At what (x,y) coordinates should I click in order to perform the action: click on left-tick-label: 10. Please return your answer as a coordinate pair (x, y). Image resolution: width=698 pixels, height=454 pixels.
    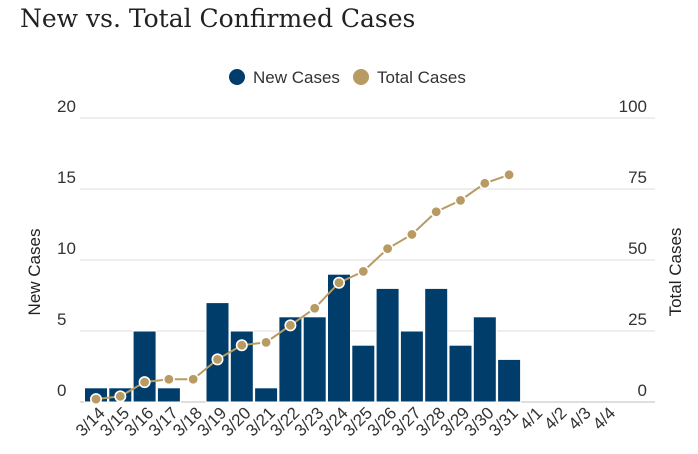
    Looking at the image, I should click on (66, 248).